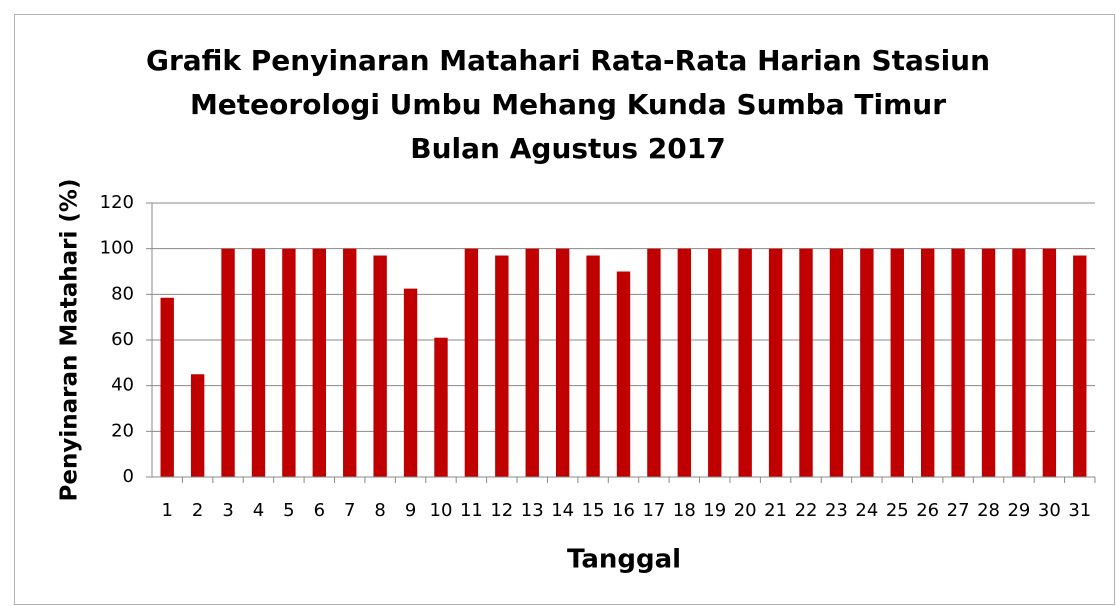  I want to click on y-tick-label: 0, so click(128, 476).